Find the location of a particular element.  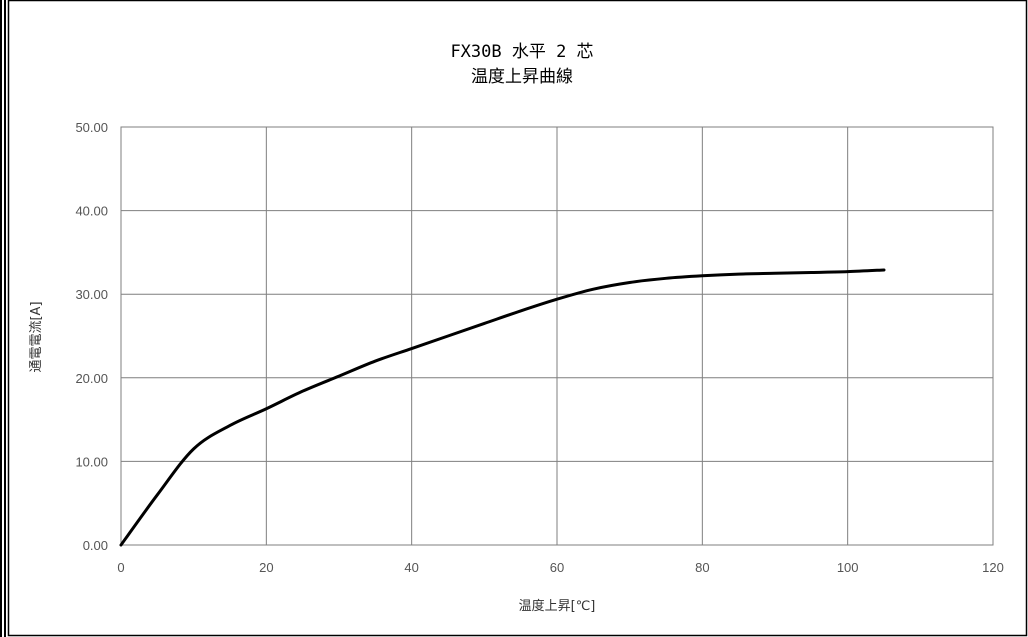

chart-subtitle: 温度上昇曲線 is located at coordinates (522, 77).